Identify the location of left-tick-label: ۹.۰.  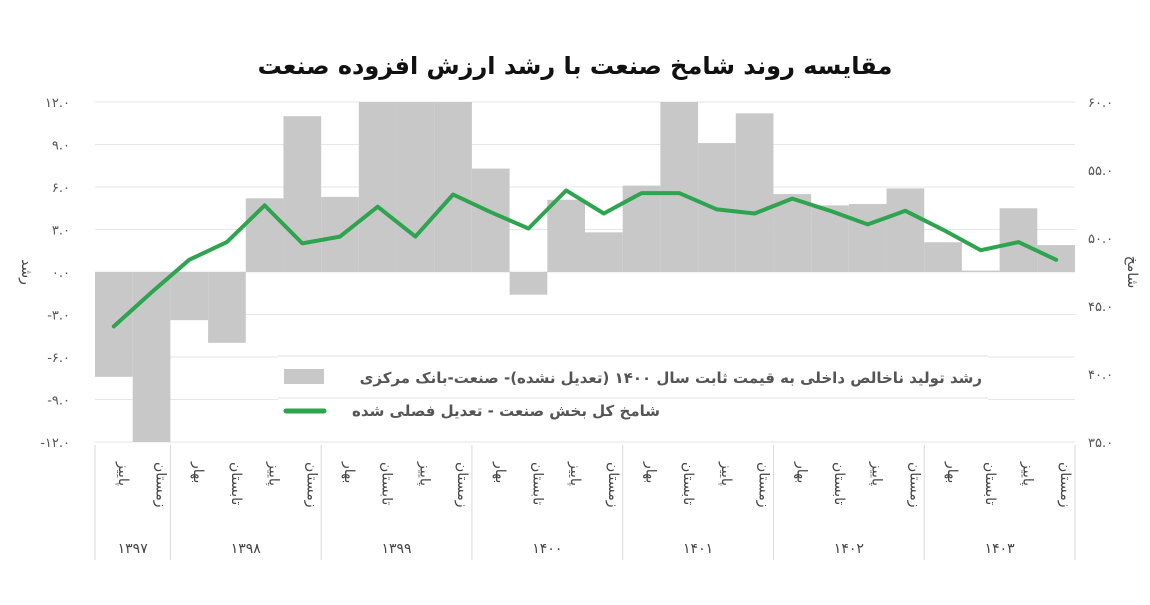
(61, 146).